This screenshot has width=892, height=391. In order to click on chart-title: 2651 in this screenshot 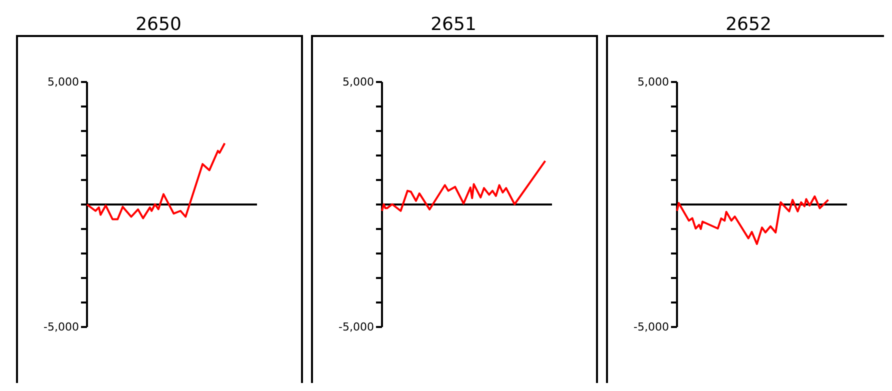, I will do `click(453, 24)`.